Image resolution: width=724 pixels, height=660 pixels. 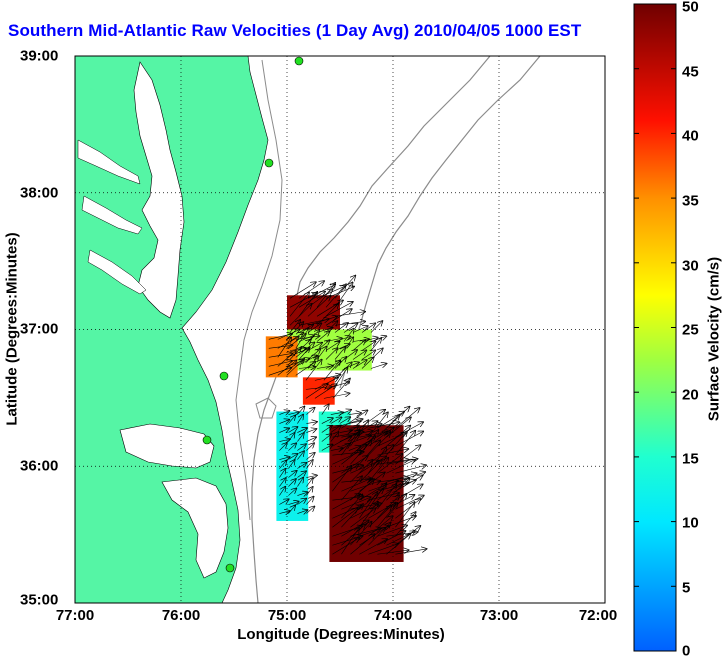 What do you see at coordinates (287, 615) in the screenshot?
I see `x-tick-label: 75:00` at bounding box center [287, 615].